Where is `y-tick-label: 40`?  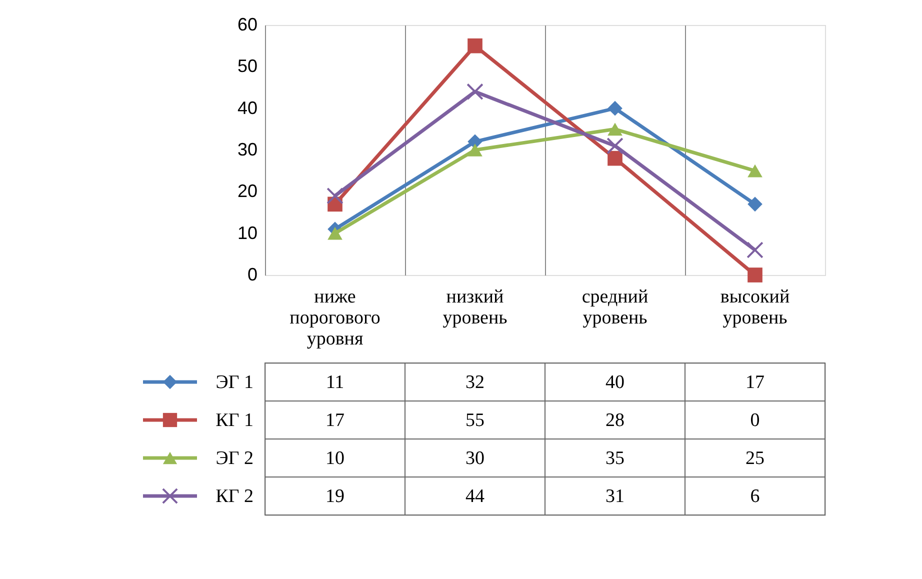 y-tick-label: 40 is located at coordinates (247, 108).